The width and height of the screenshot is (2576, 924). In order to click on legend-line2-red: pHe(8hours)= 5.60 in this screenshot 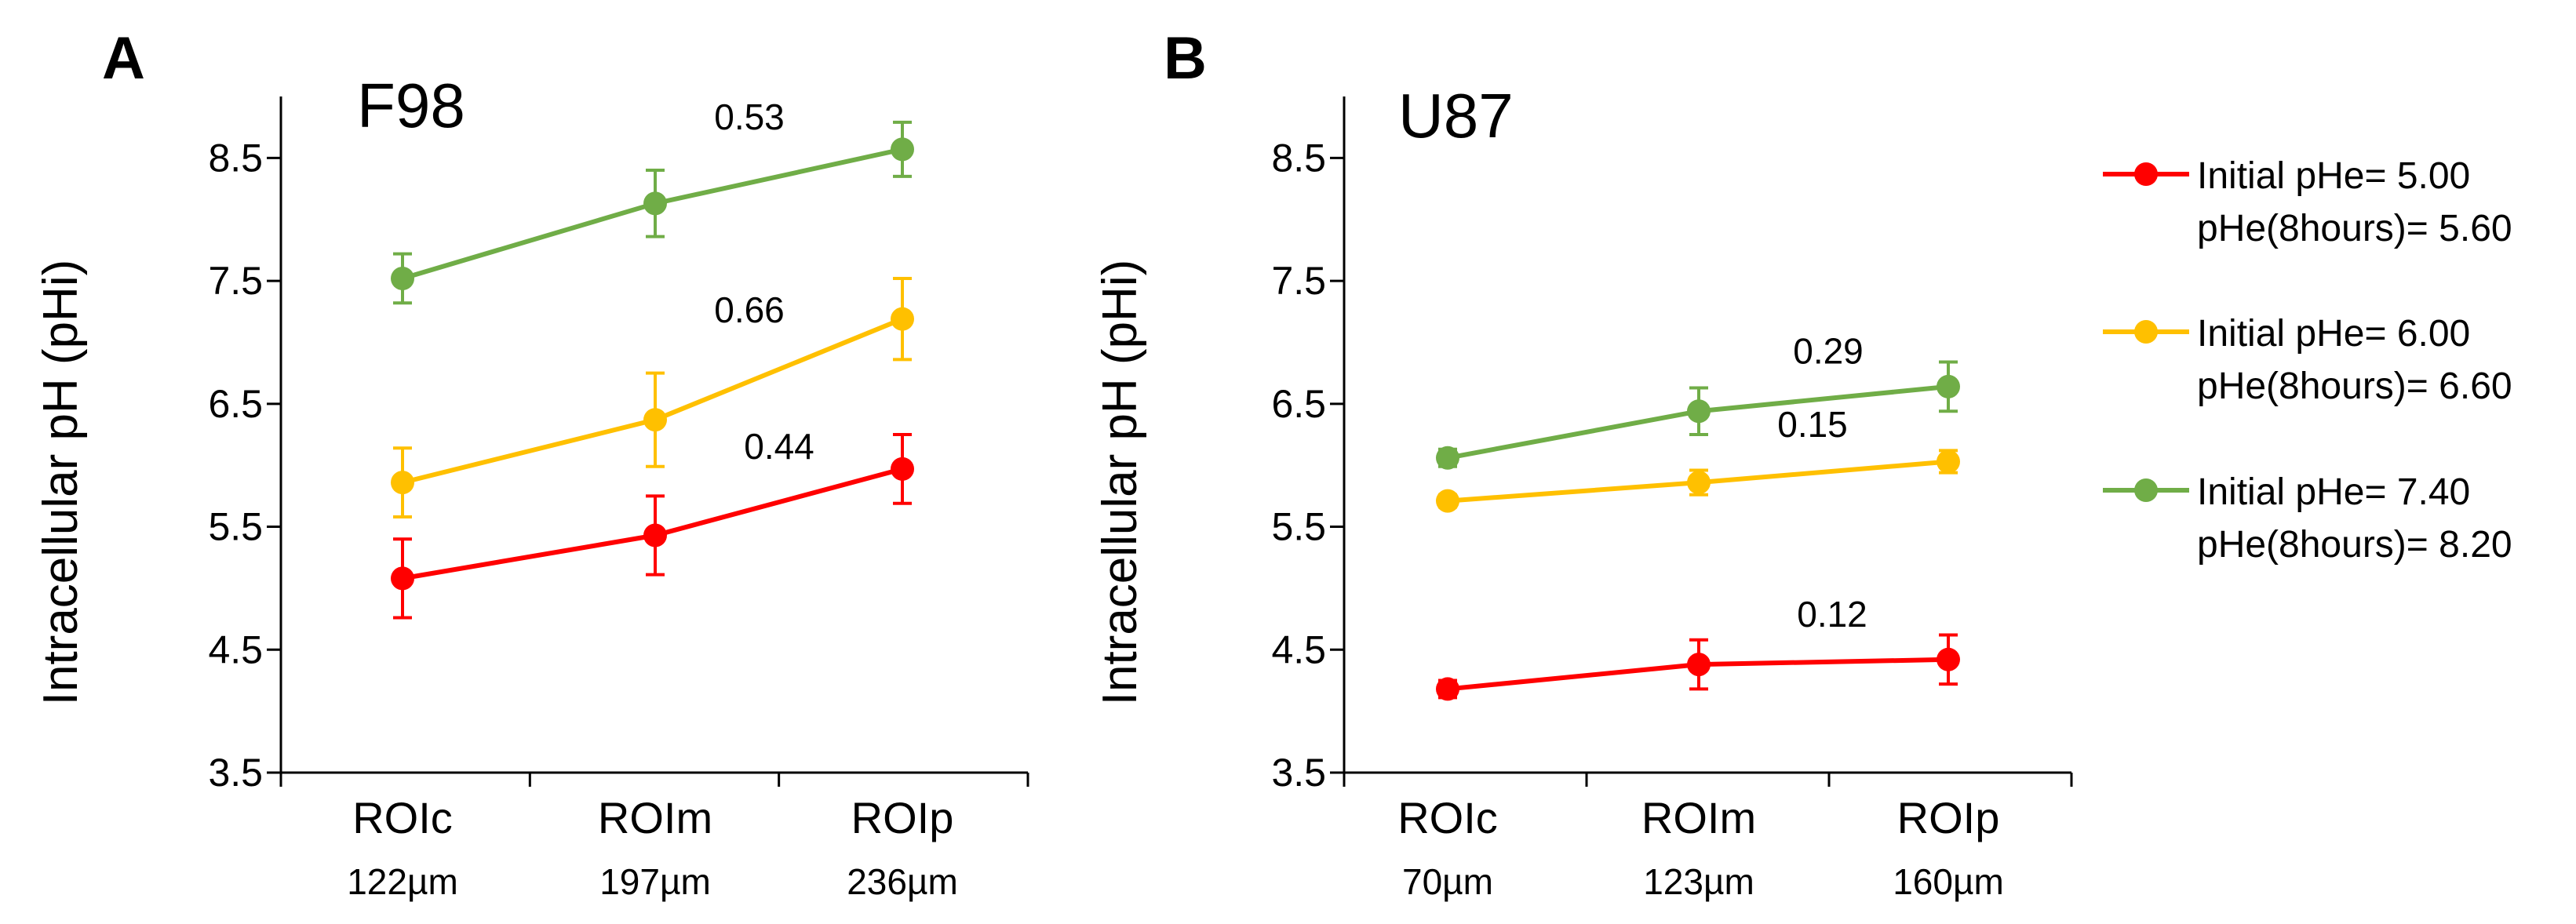, I will do `click(2354, 229)`.